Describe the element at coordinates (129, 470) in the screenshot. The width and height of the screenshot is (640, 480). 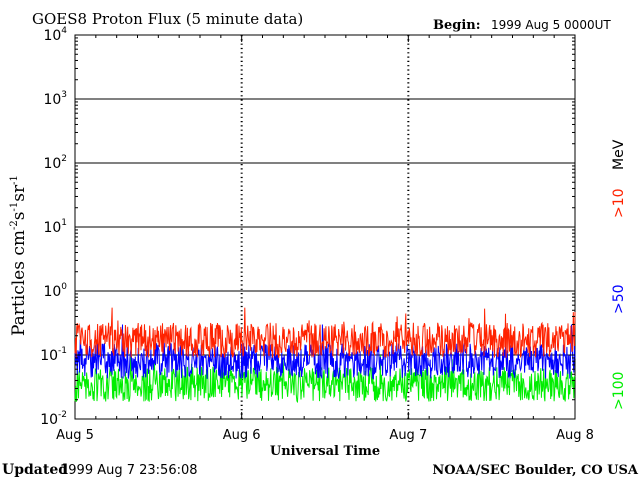
I see `updated-value: 1999 Aug 7 23:56:08` at that location.